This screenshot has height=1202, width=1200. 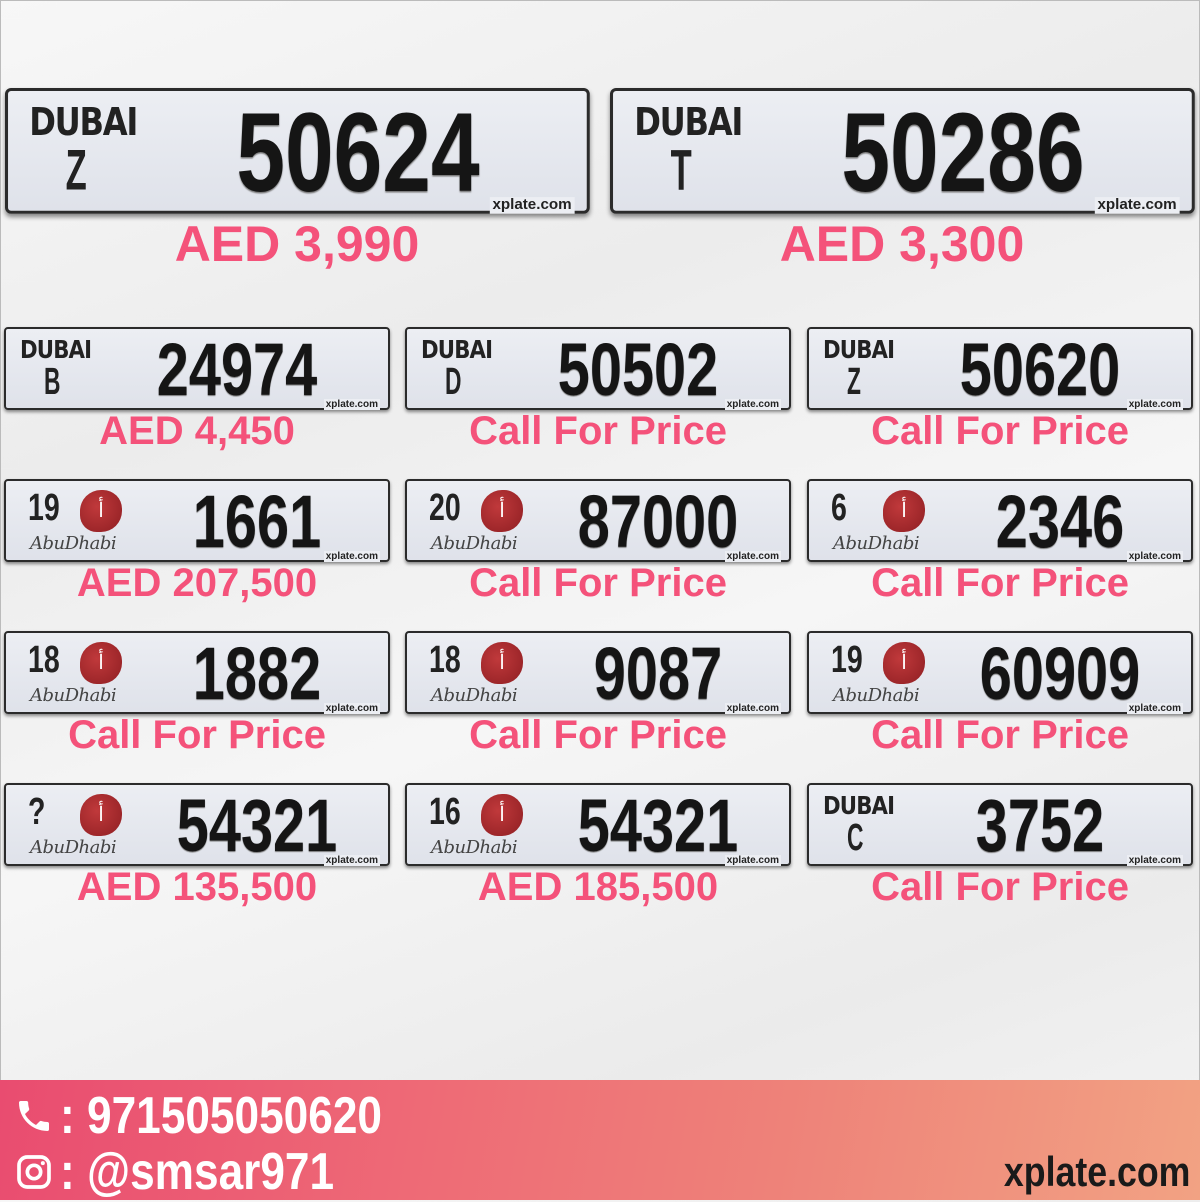 I want to click on license-plate: DUBAI B 24974 xplate.com, so click(x=197, y=368).